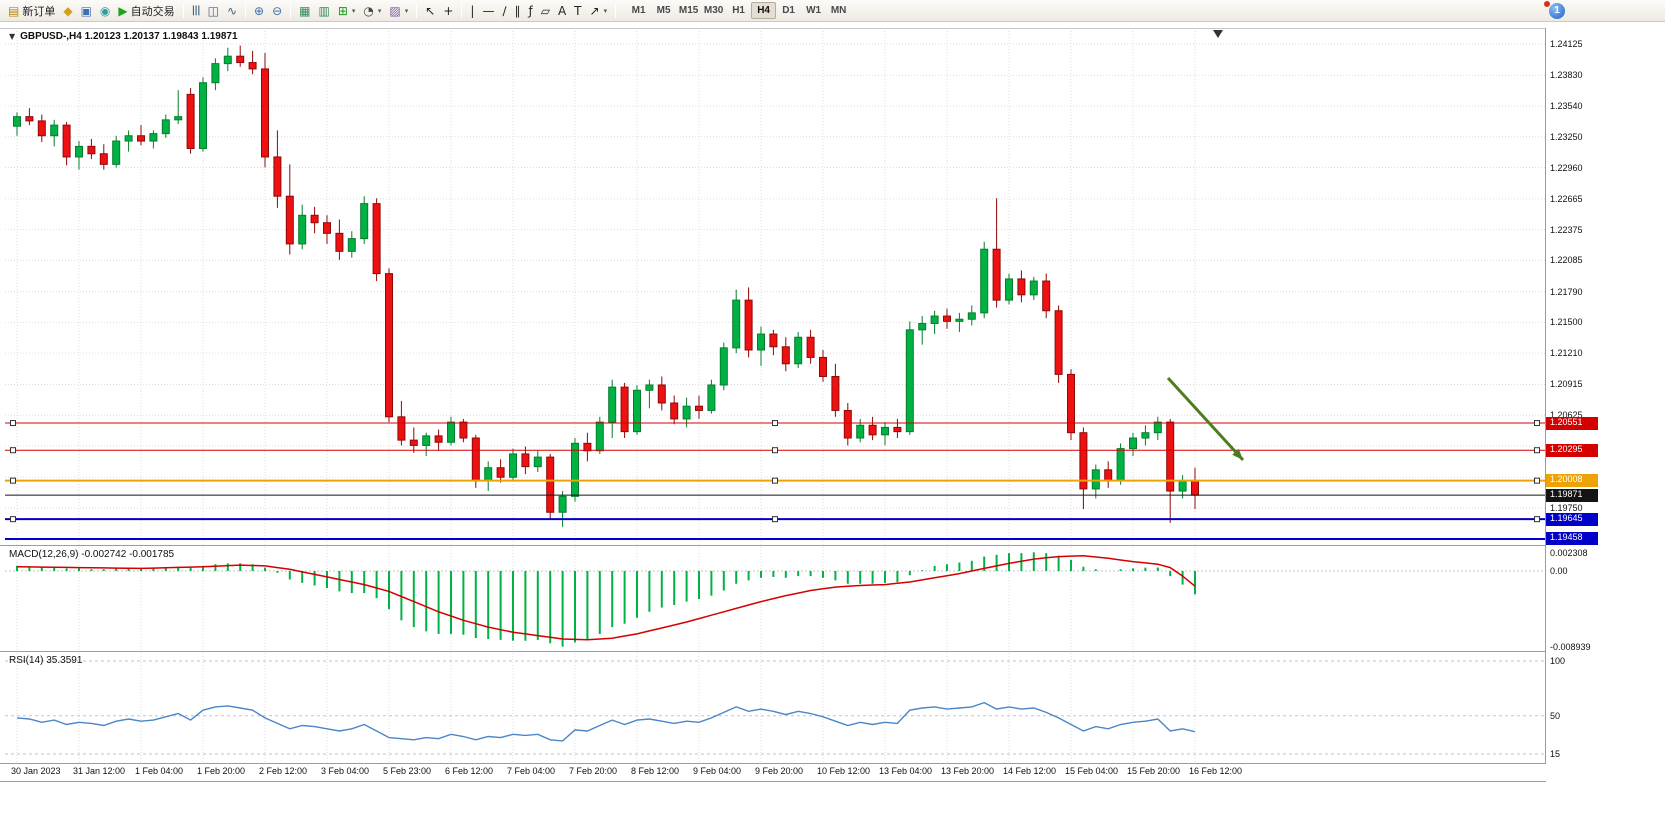  Describe the element at coordinates (775, 598) in the screenshot. I see `macd-plot` at that location.